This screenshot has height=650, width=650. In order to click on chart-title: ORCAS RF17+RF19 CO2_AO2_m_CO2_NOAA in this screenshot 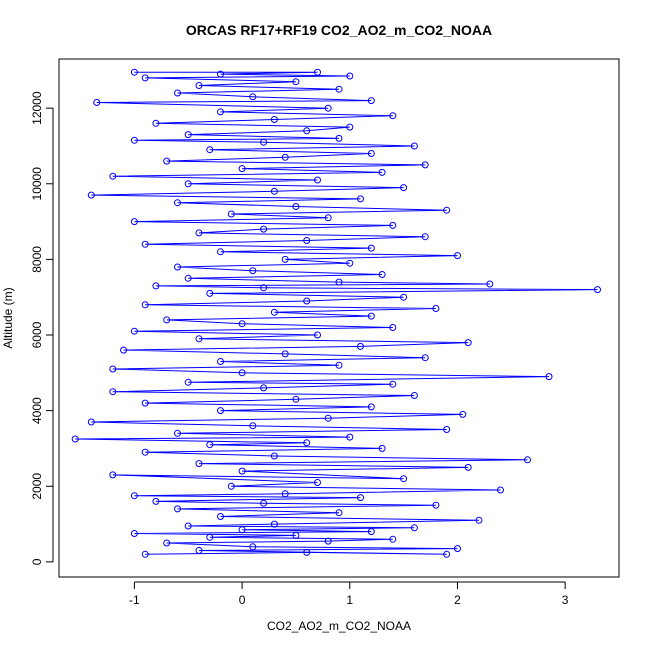, I will do `click(339, 30)`.